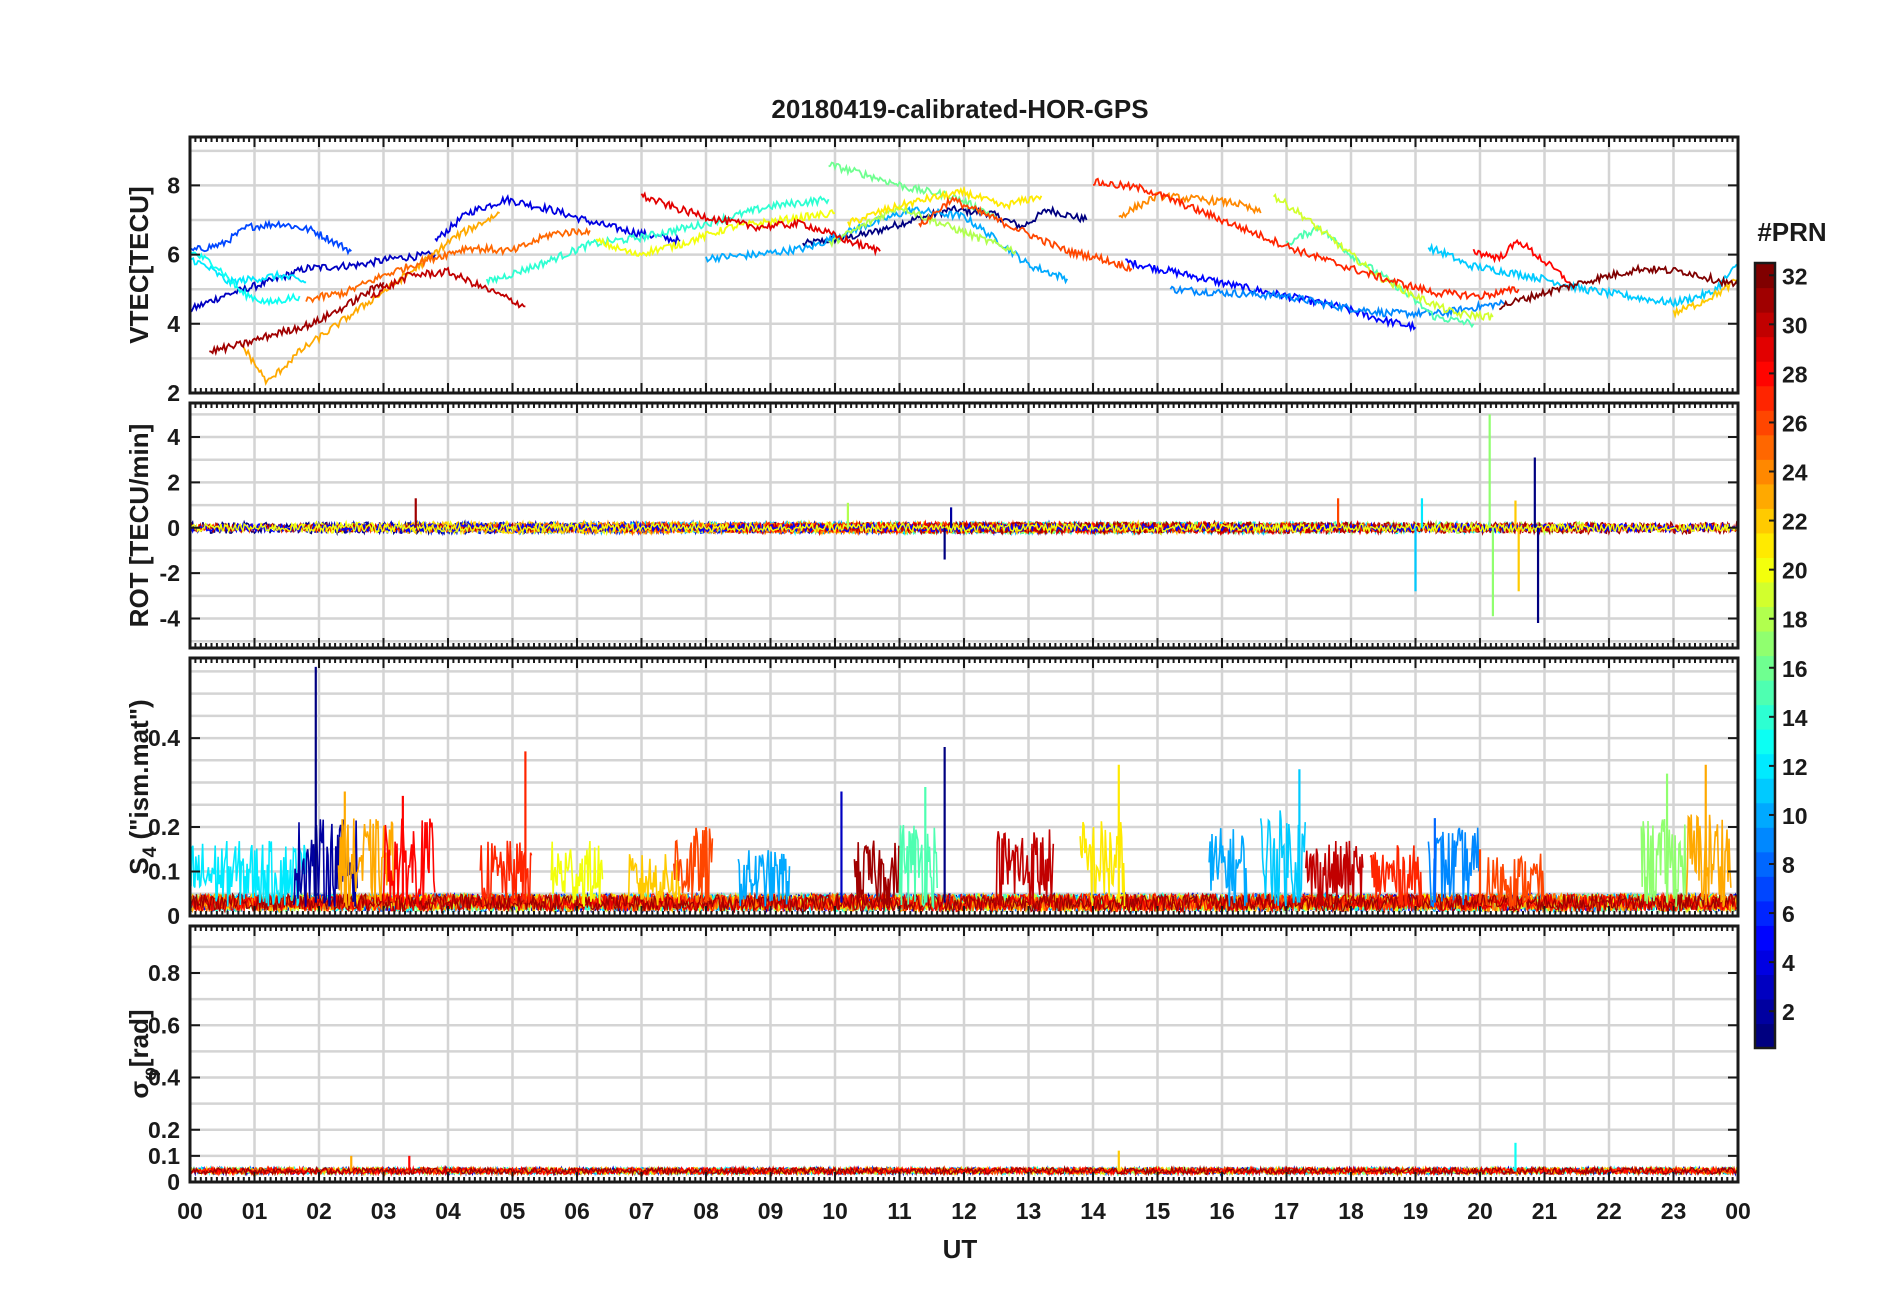  Describe the element at coordinates (964, 1211) in the screenshot. I see `x-tick-label: 12` at that location.